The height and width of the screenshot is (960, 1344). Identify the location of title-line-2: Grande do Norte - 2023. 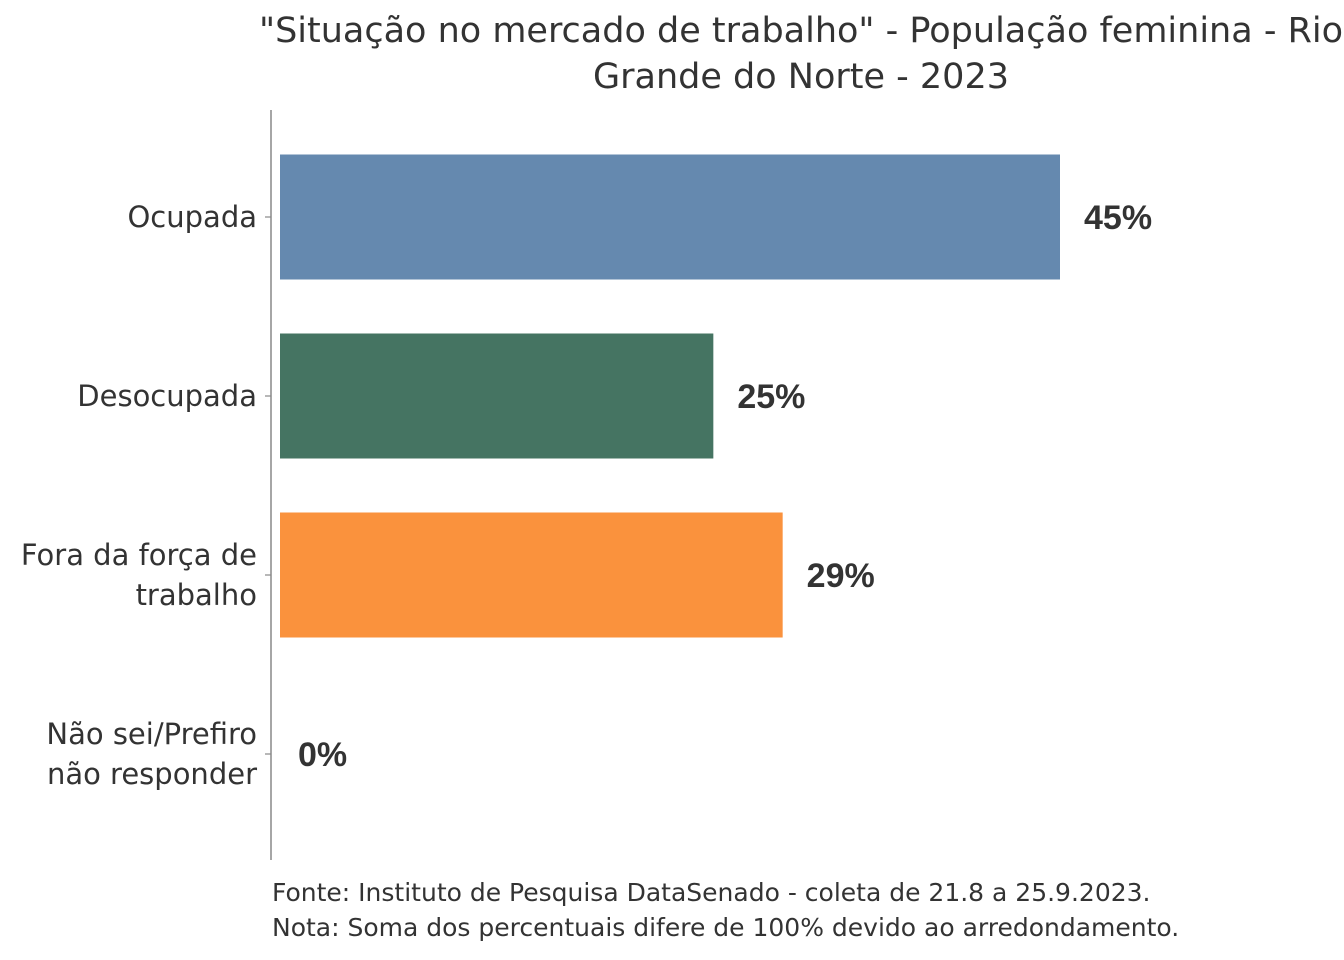
(801, 77).